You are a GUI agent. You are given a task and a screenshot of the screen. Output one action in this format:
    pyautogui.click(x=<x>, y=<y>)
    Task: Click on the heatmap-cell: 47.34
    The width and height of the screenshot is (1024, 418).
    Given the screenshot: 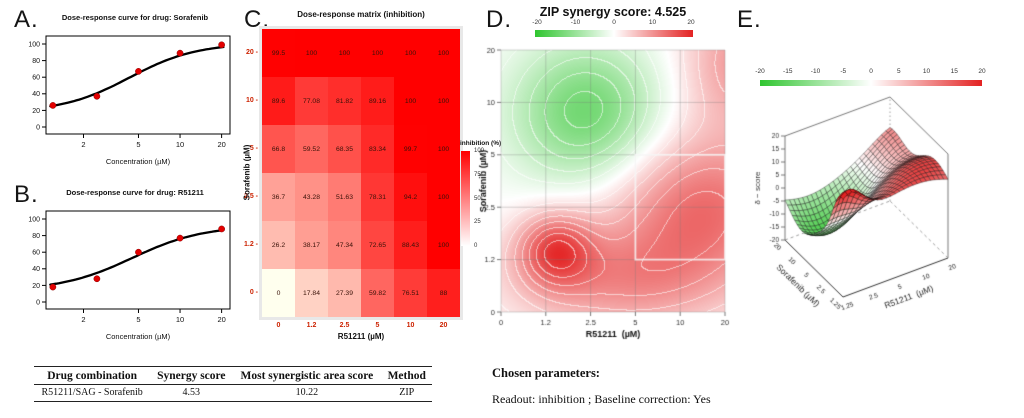 What is the action you would take?
    pyautogui.click(x=344, y=245)
    